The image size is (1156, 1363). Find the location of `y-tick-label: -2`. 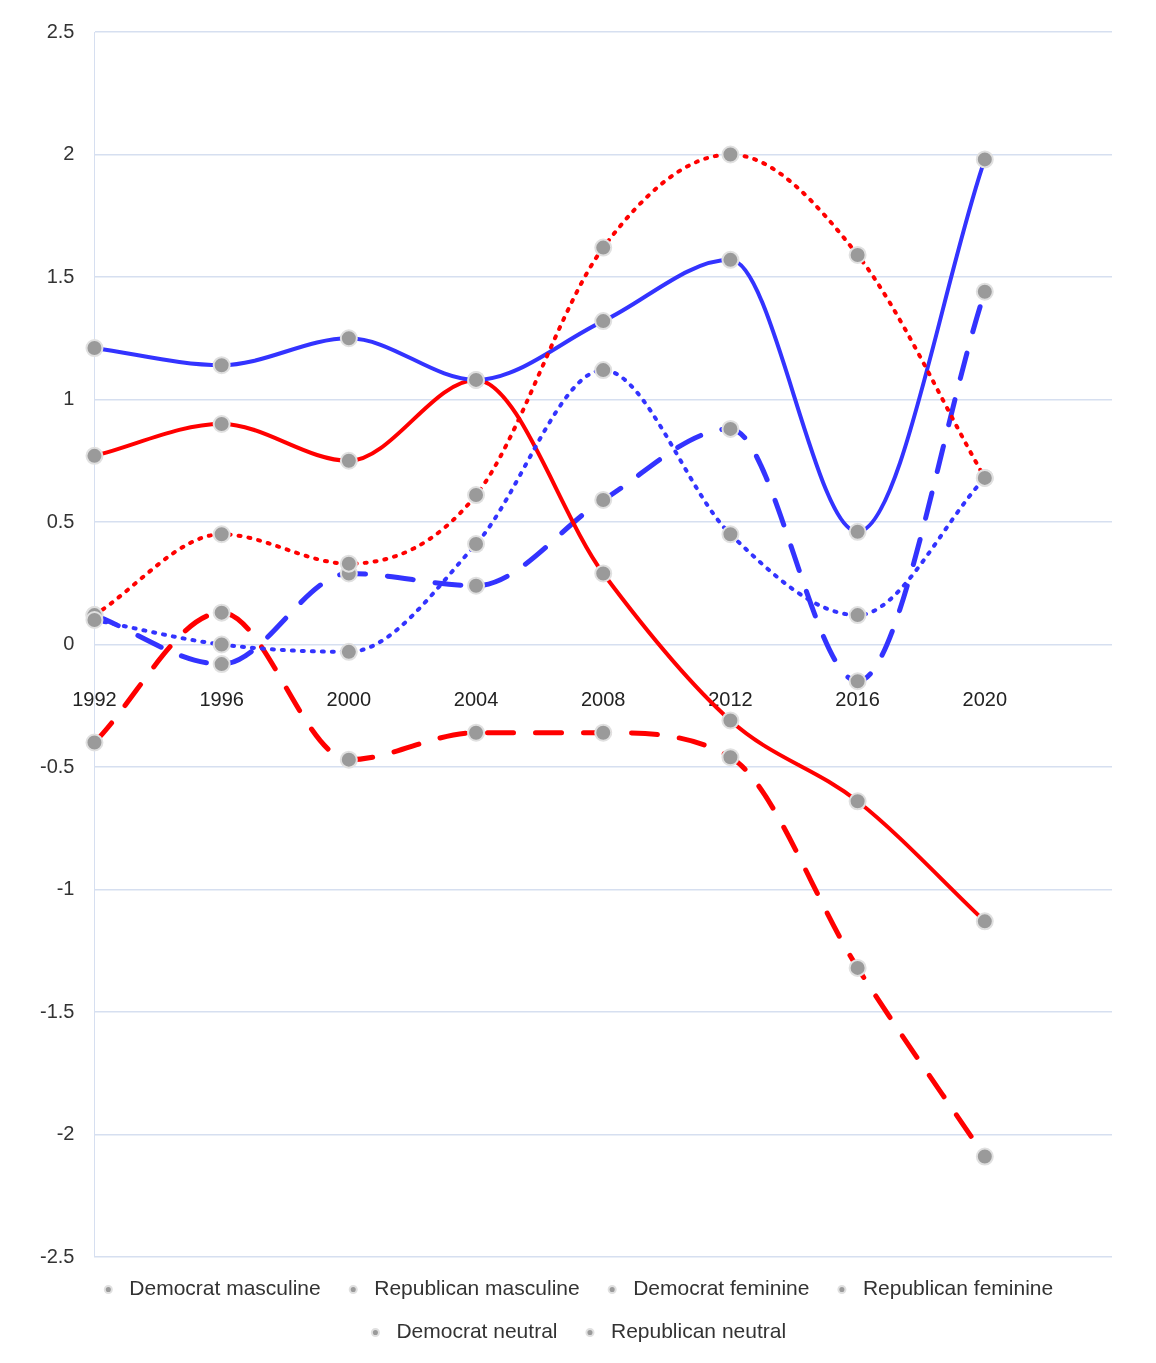

y-tick-label: -2 is located at coordinates (65, 1133).